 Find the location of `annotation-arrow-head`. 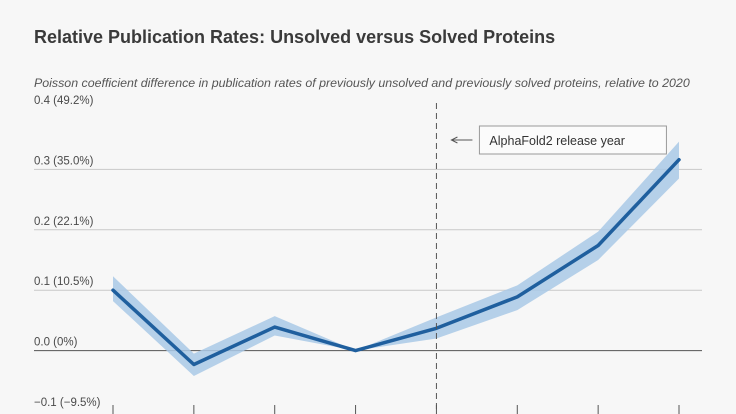

annotation-arrow-head is located at coordinates (454, 140).